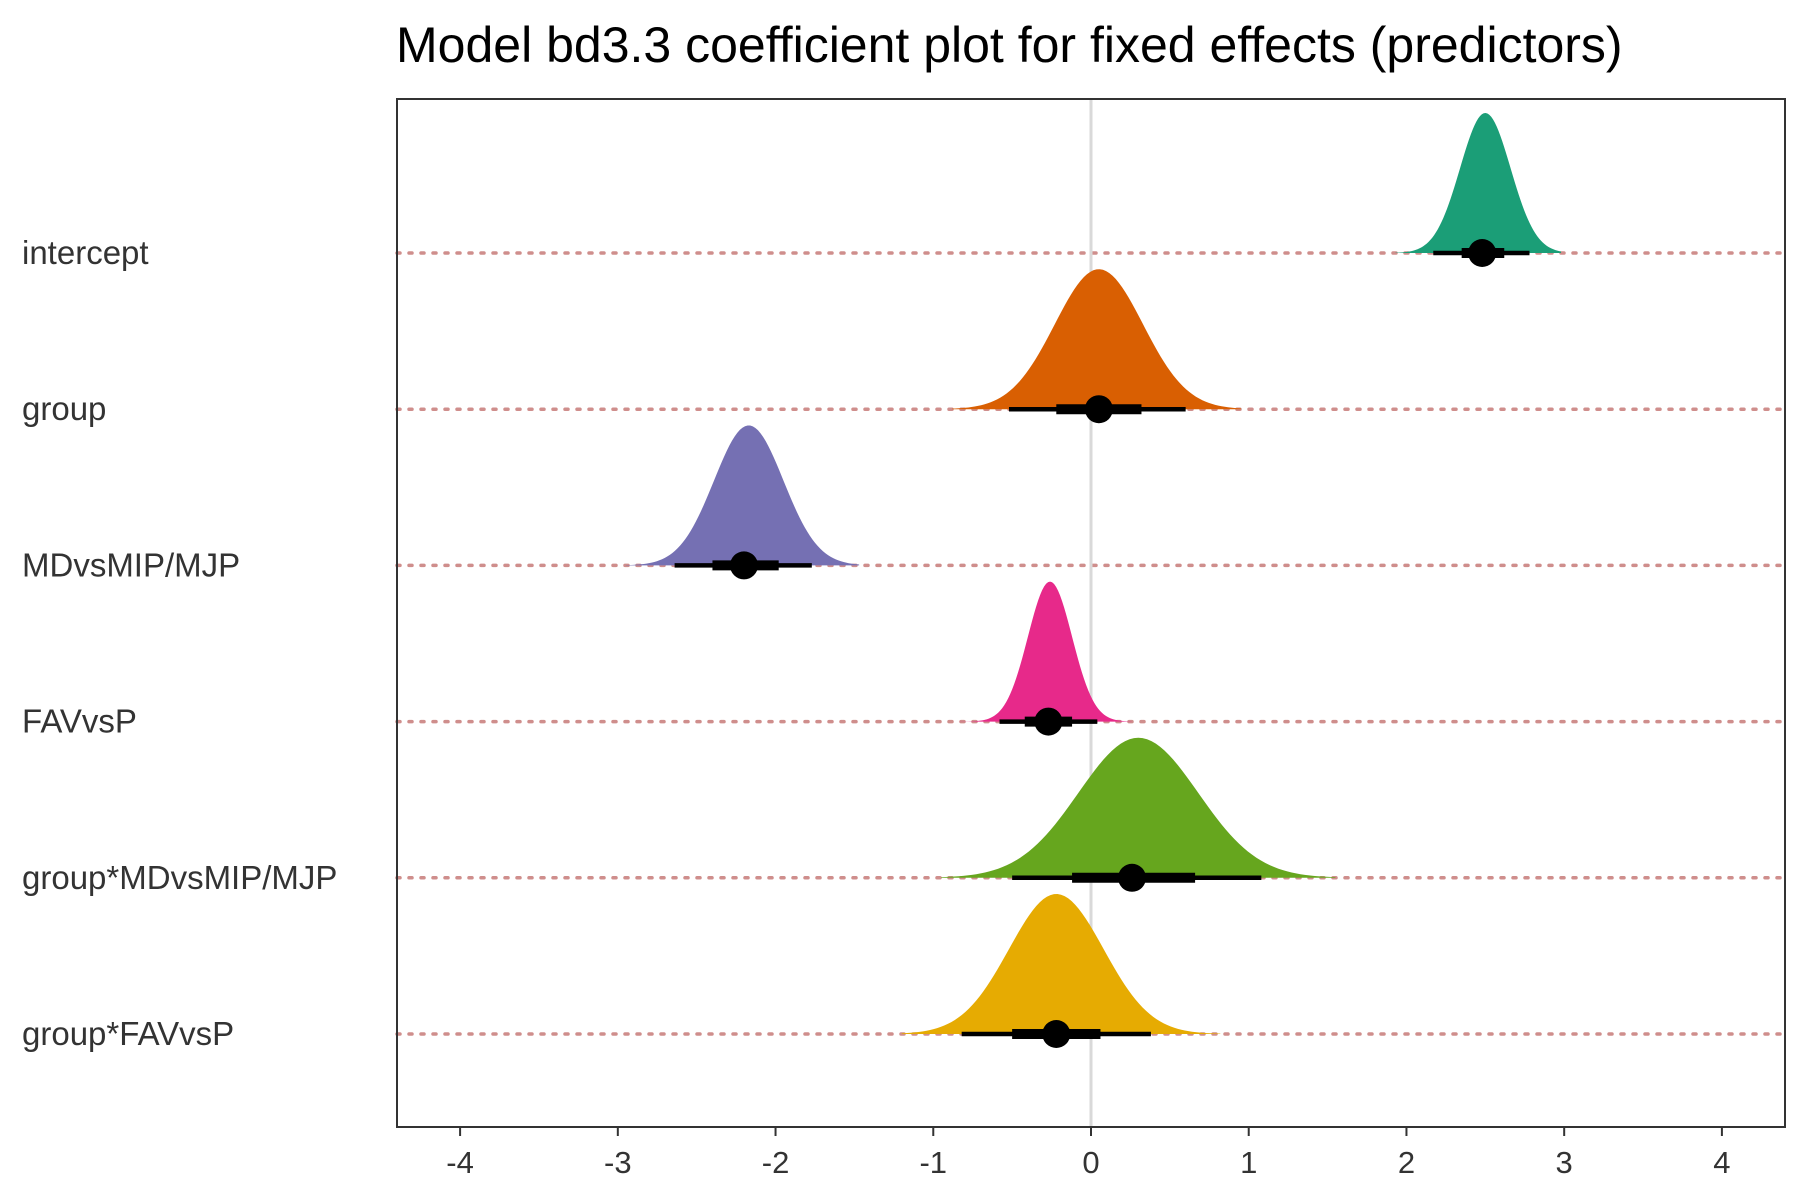  What do you see at coordinates (64, 408) in the screenshot?
I see `y-label-group: group` at bounding box center [64, 408].